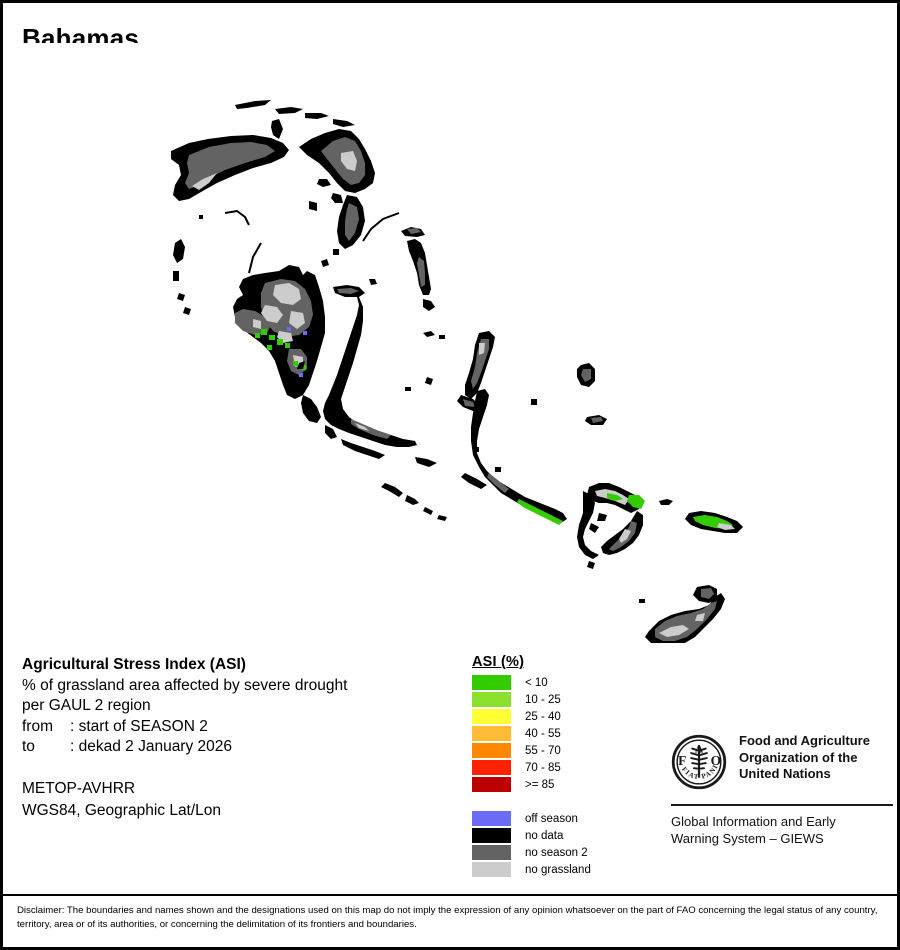 The image size is (900, 950). I want to click on long-island-no-season2, so click(498, 483).